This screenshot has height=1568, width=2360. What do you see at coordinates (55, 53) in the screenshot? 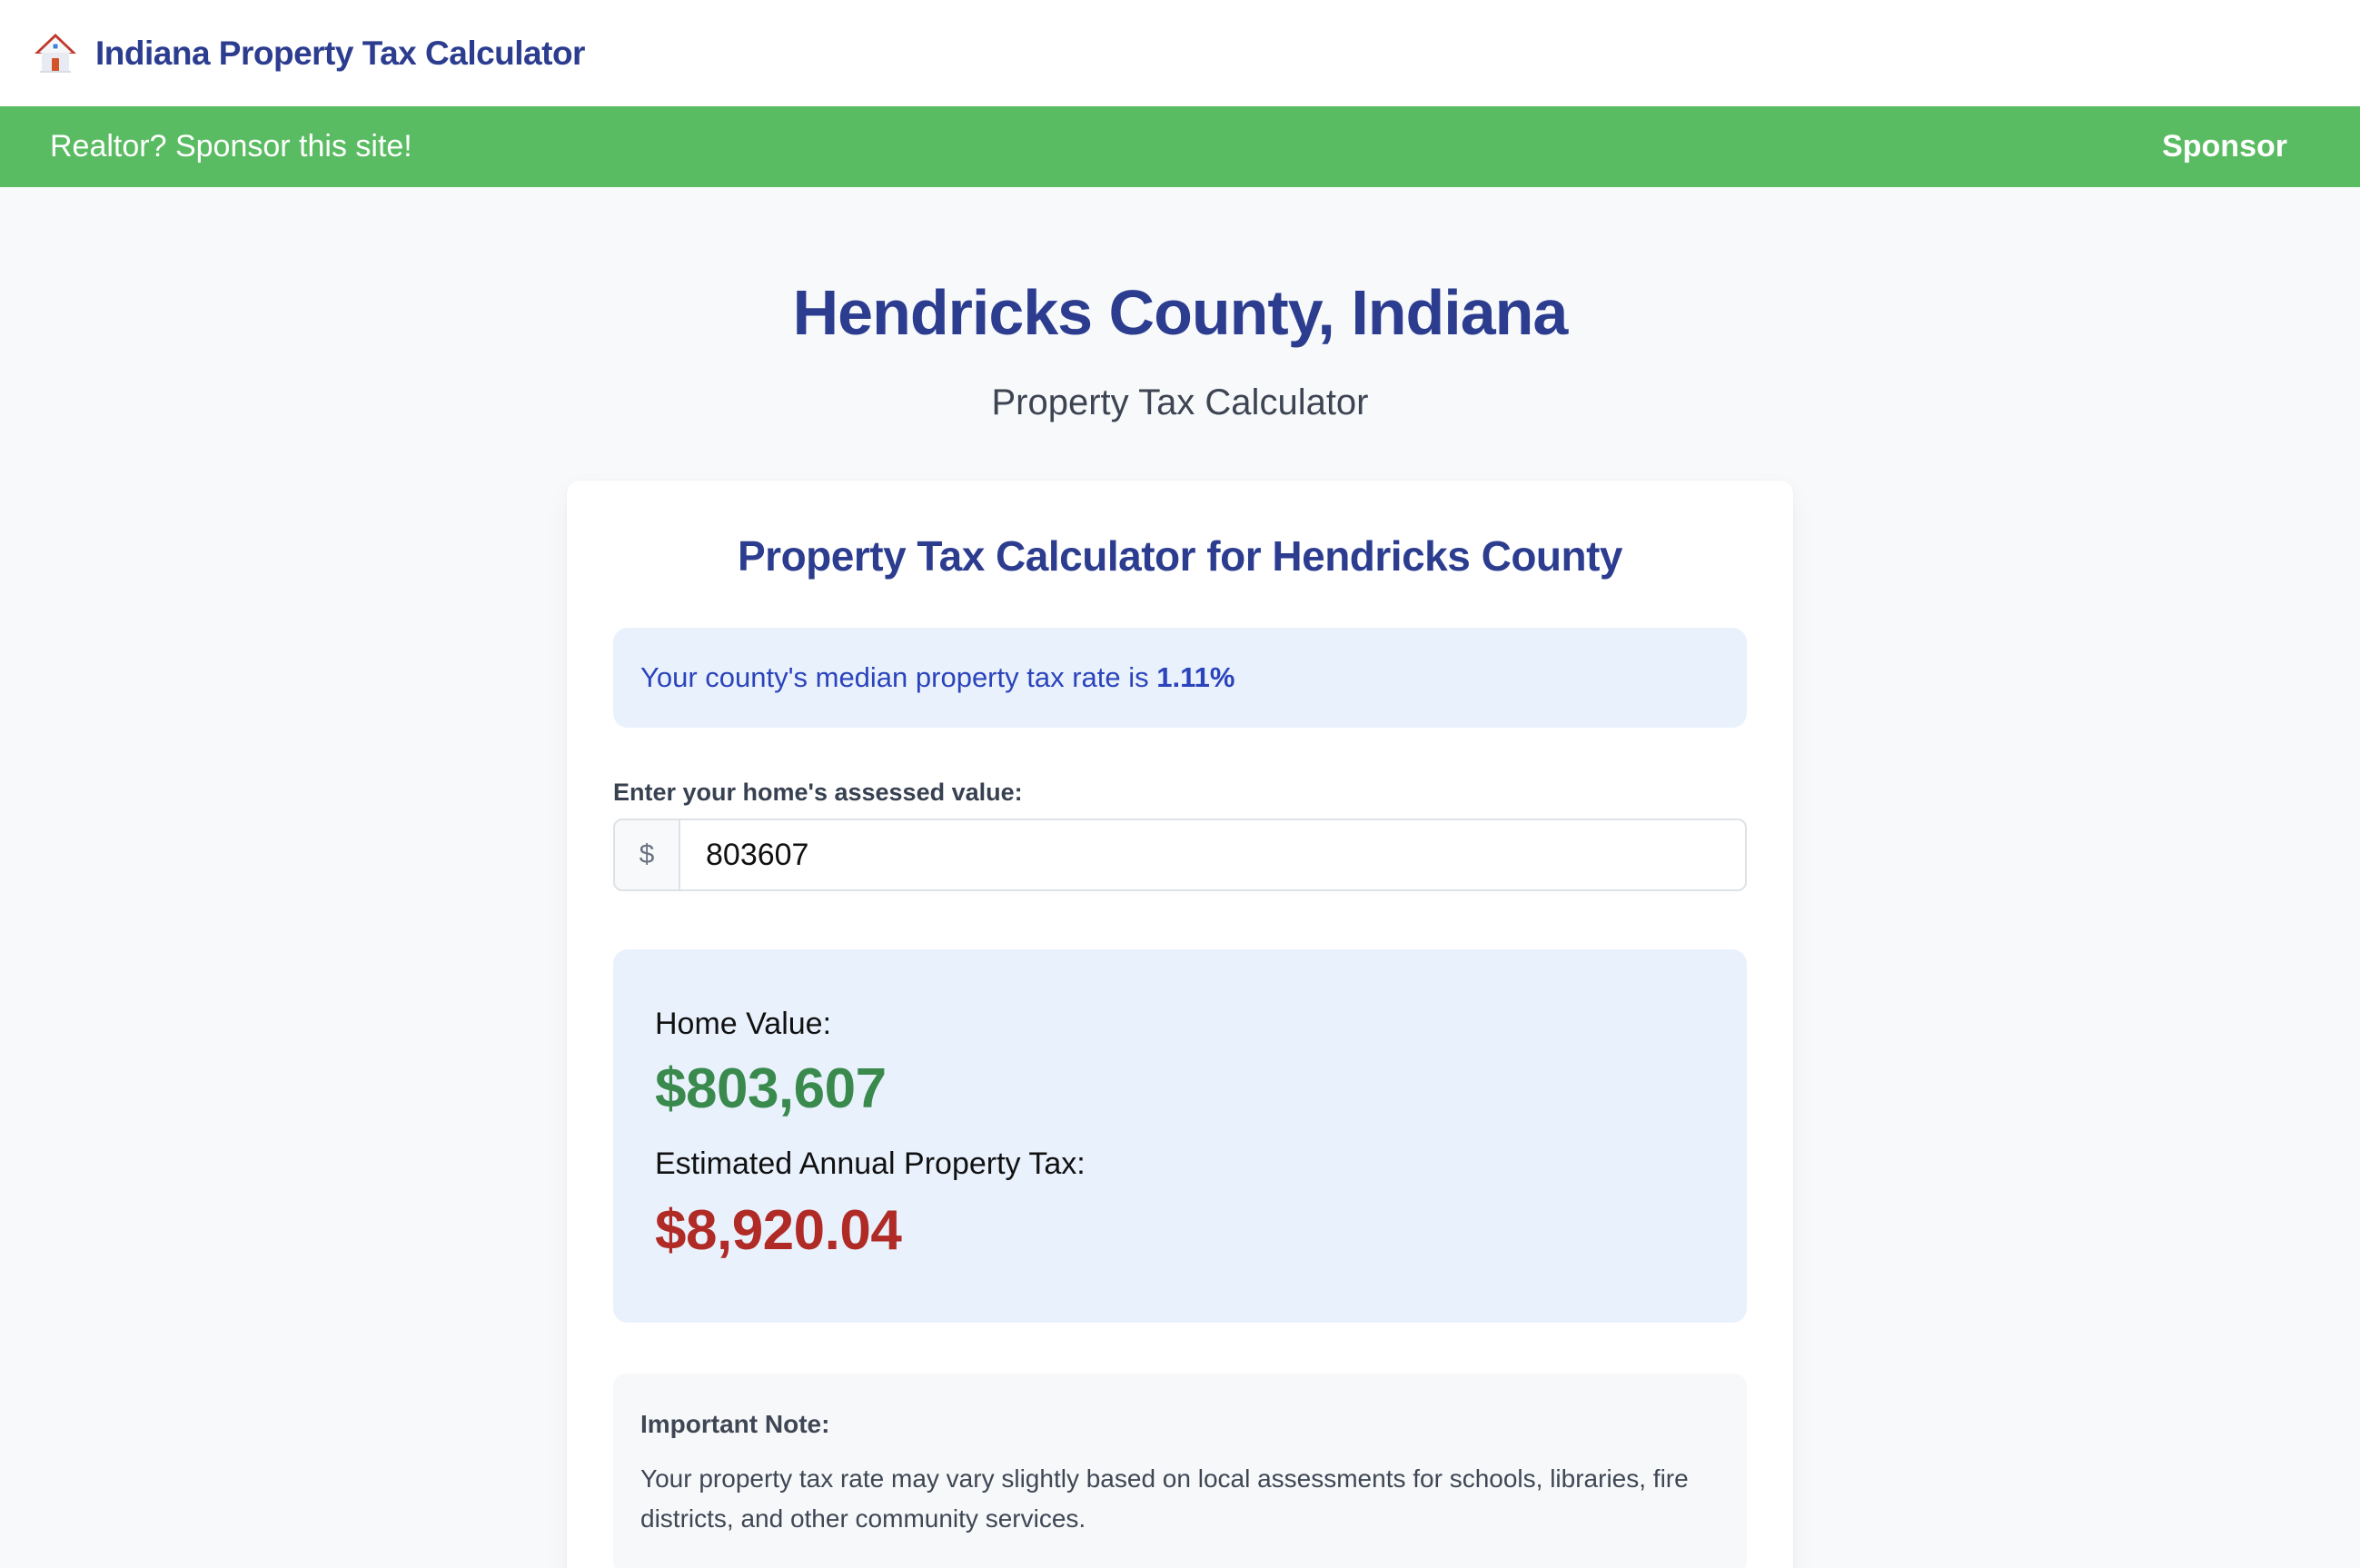
I see `house-icon` at bounding box center [55, 53].